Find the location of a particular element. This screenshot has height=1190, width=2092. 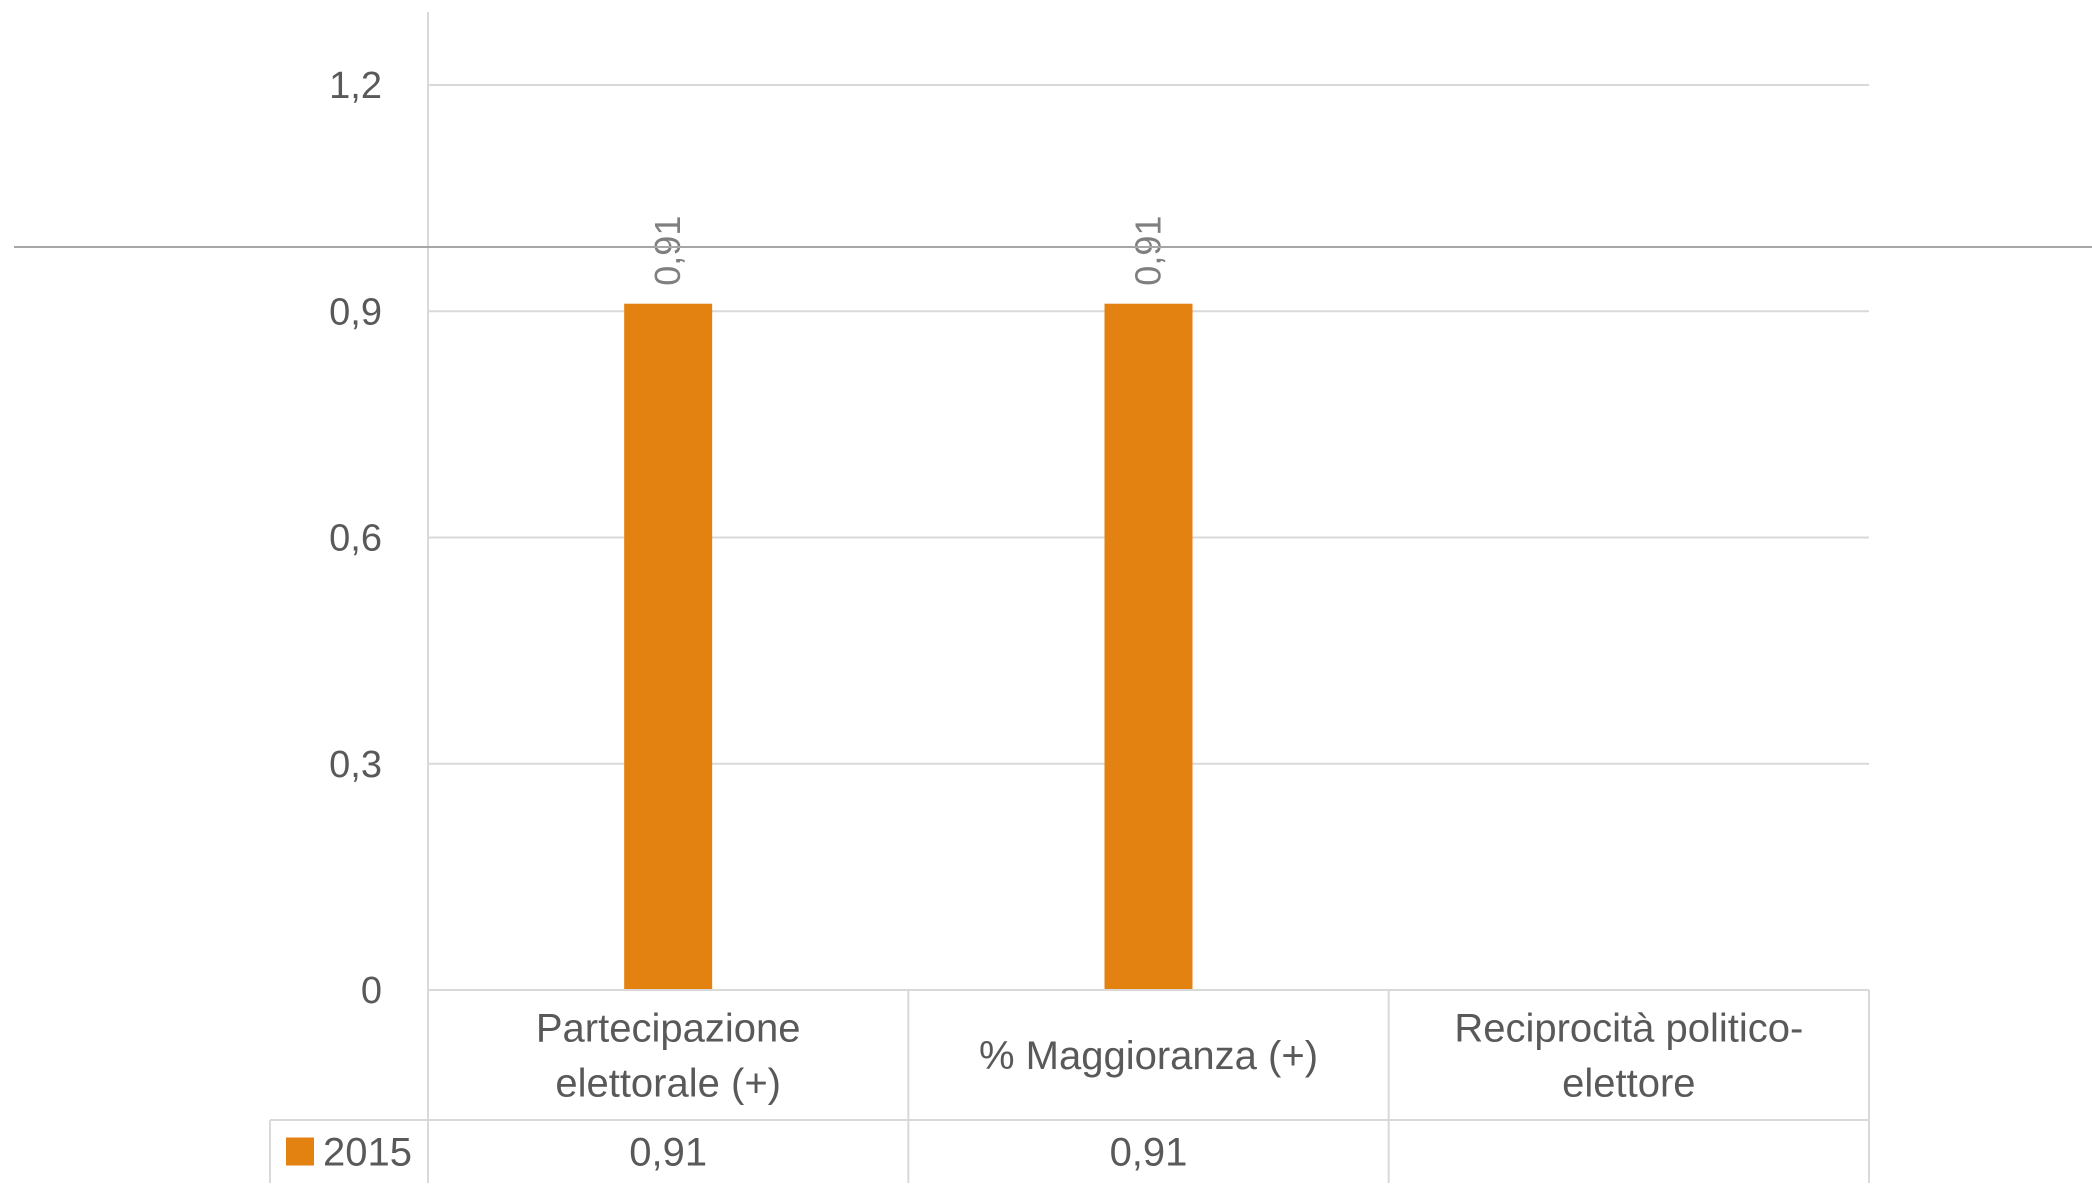

x-category-label-line: Reciprocità politico- is located at coordinates (1628, 1029).